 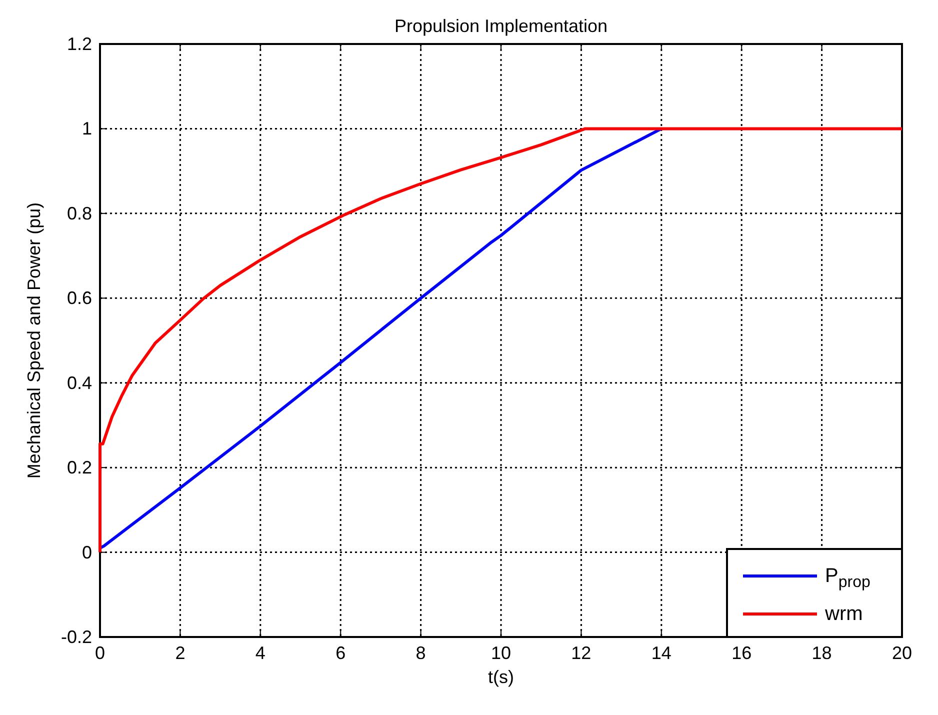 What do you see at coordinates (76, 637) in the screenshot?
I see `y-tick-label: -0.2` at bounding box center [76, 637].